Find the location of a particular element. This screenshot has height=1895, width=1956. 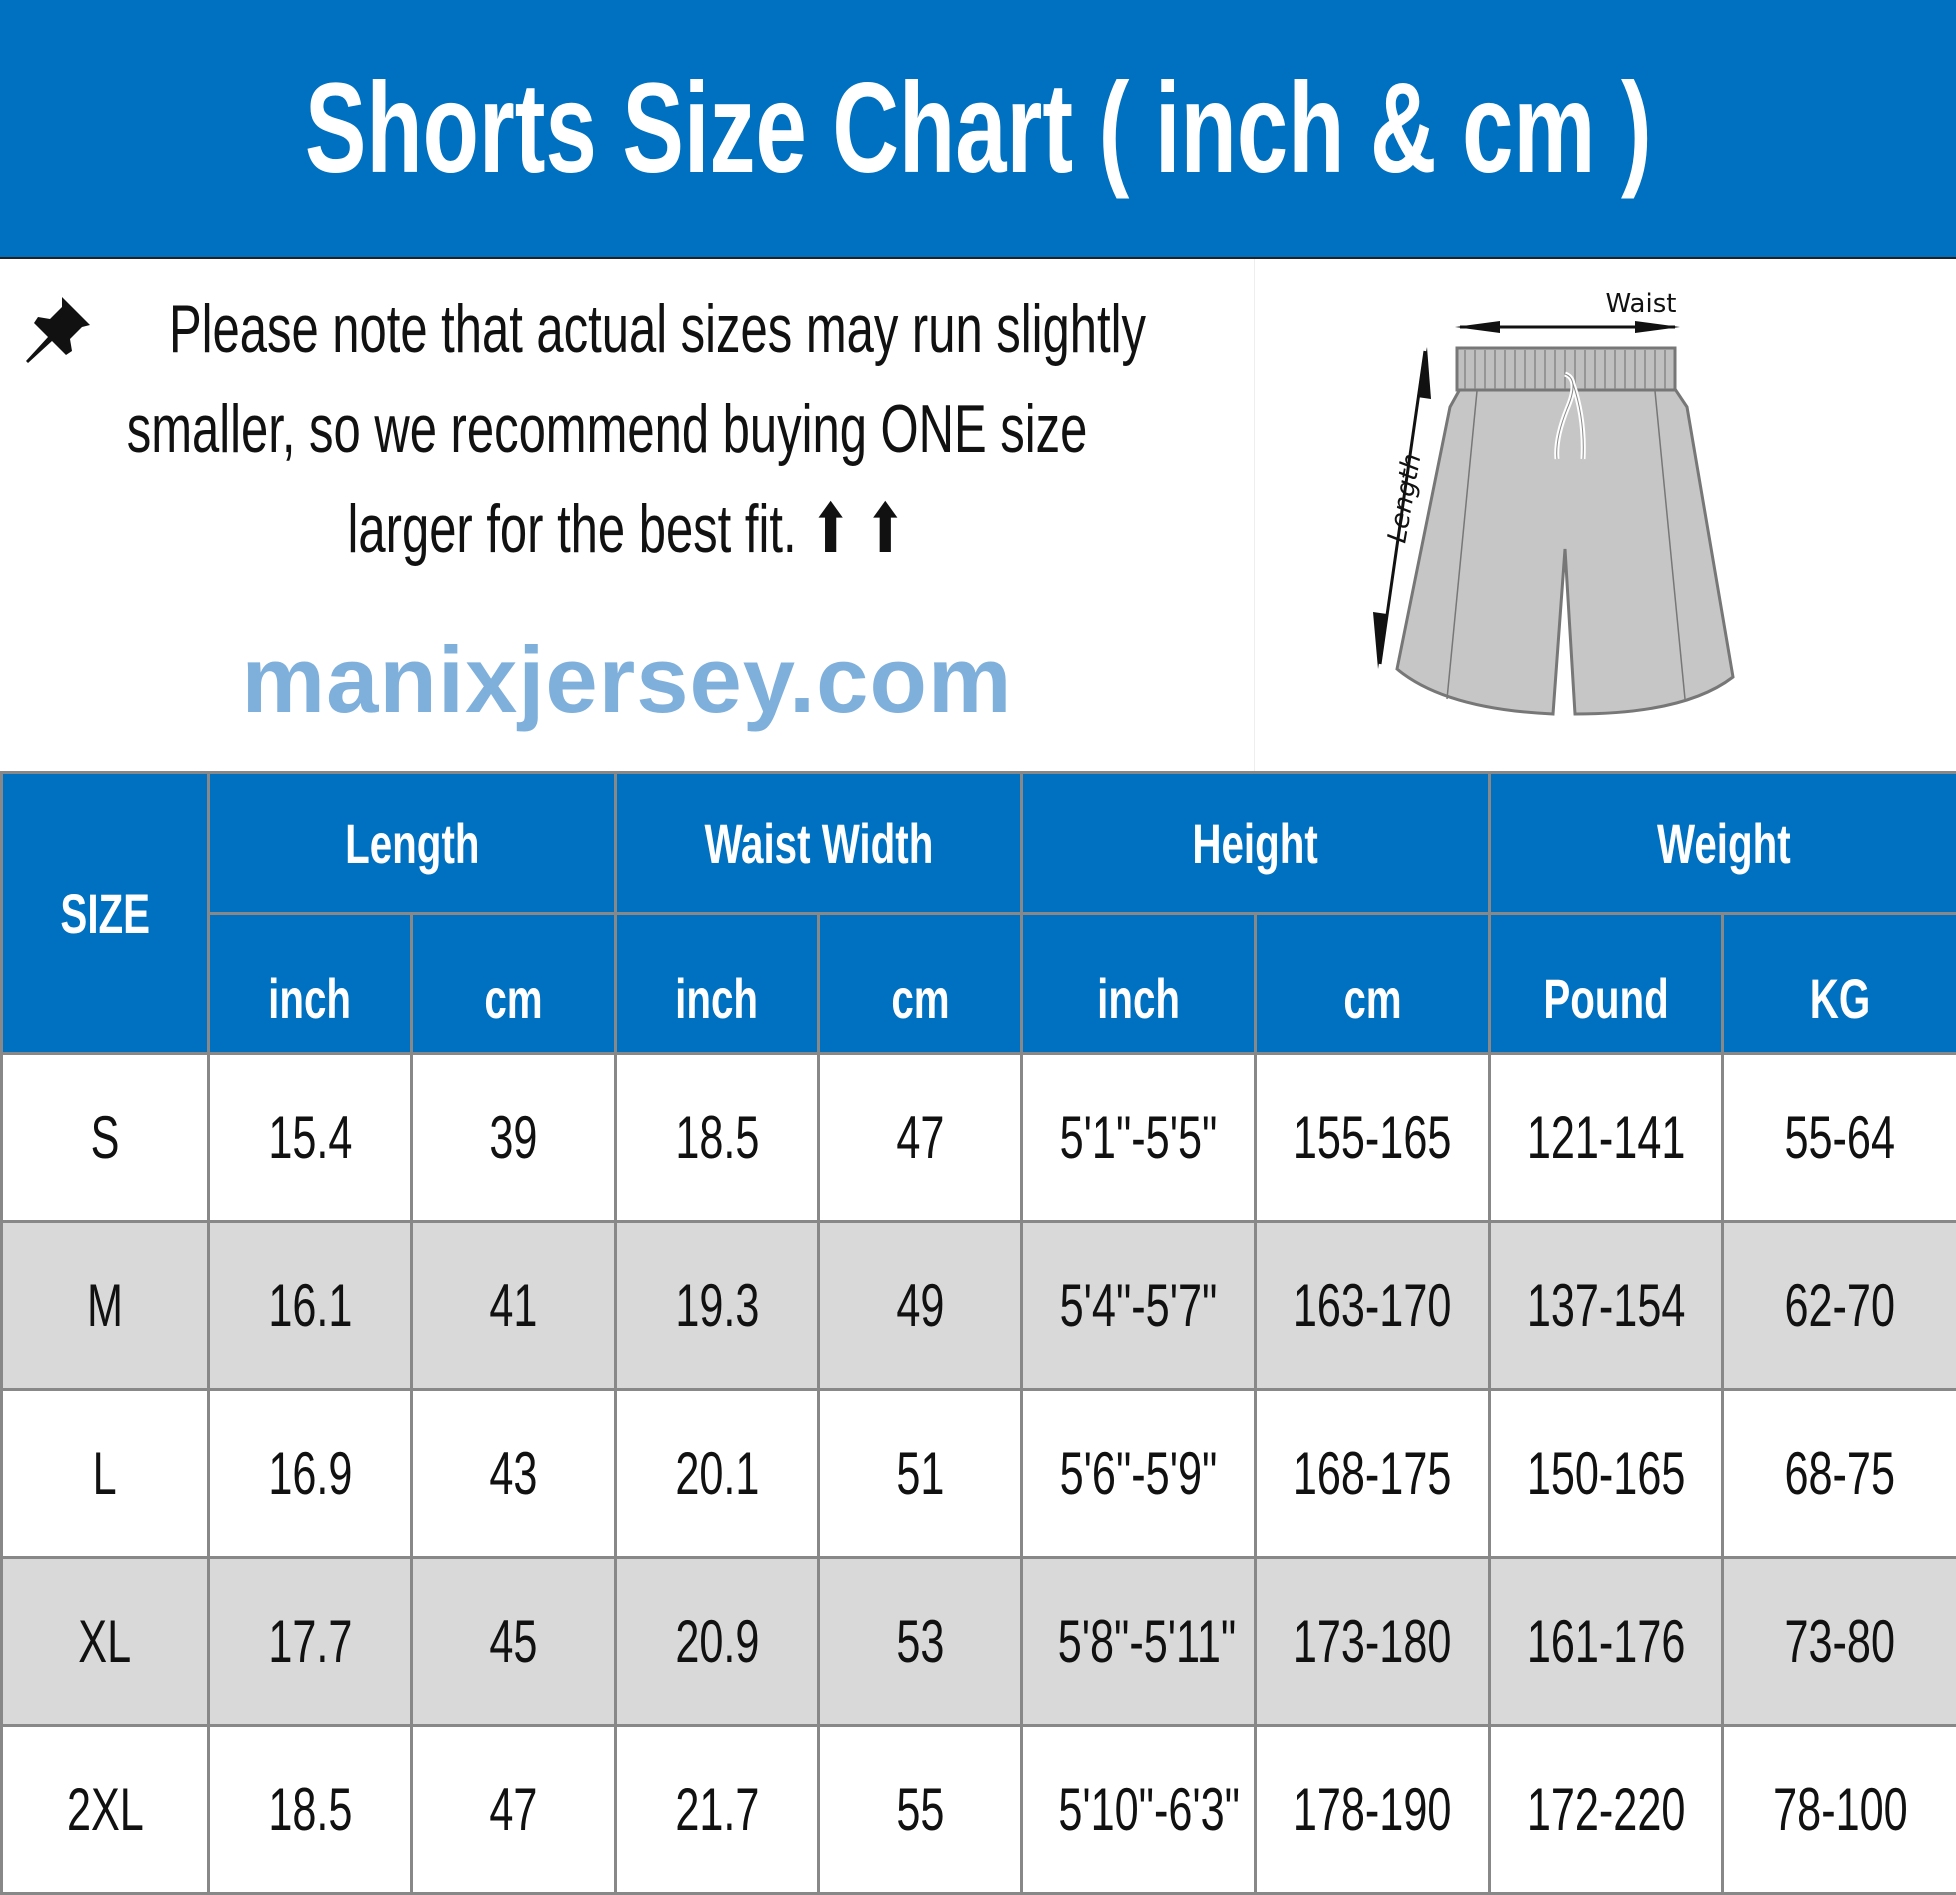

value-cell: 15.4 is located at coordinates (310, 1138).